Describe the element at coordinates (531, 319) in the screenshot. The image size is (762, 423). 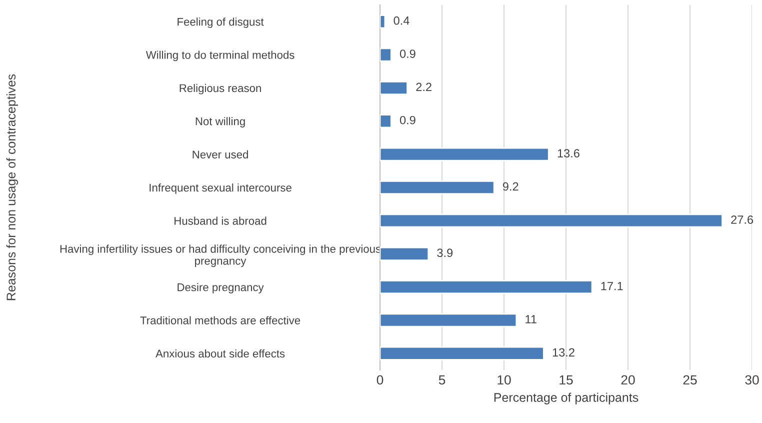
I see `data-label: 11` at that location.